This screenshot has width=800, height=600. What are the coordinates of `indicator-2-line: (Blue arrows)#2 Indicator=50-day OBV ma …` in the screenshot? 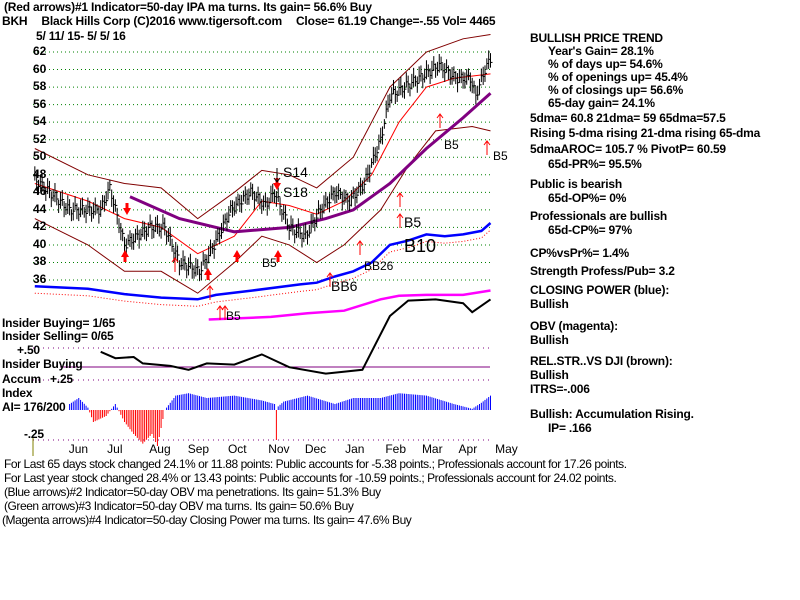 It's located at (192, 492).